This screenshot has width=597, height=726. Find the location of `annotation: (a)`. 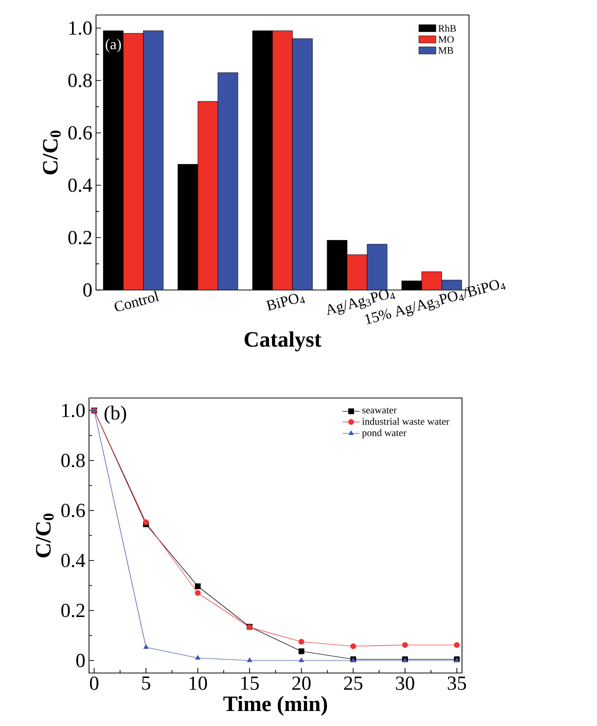

annotation: (a) is located at coordinates (113, 45).